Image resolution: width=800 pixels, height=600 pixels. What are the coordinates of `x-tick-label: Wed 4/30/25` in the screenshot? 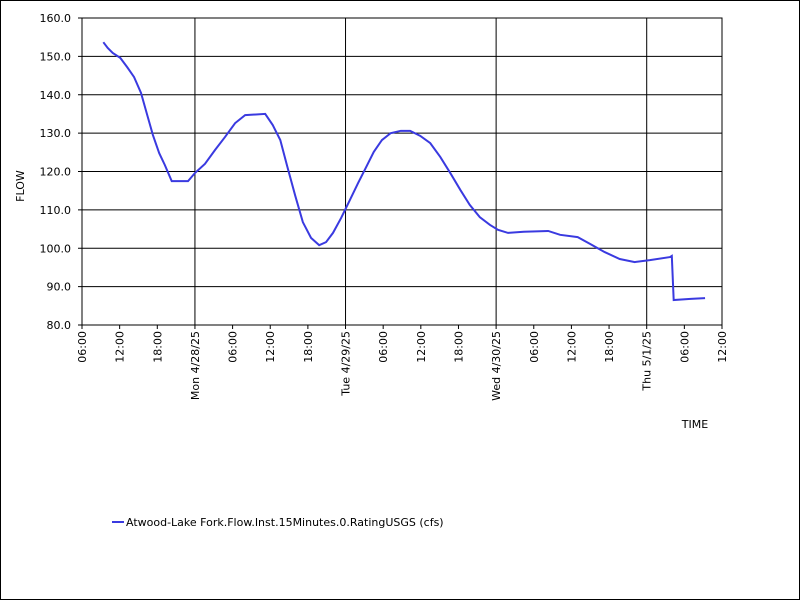 It's located at (496, 366).